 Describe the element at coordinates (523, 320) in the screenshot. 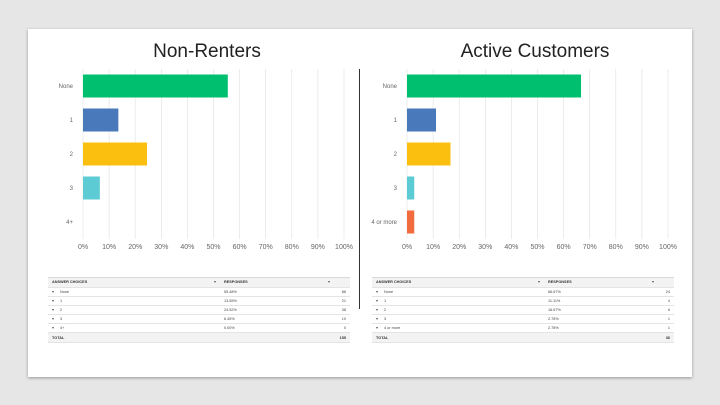

I see `table-row: 3 2.78% 1` at that location.